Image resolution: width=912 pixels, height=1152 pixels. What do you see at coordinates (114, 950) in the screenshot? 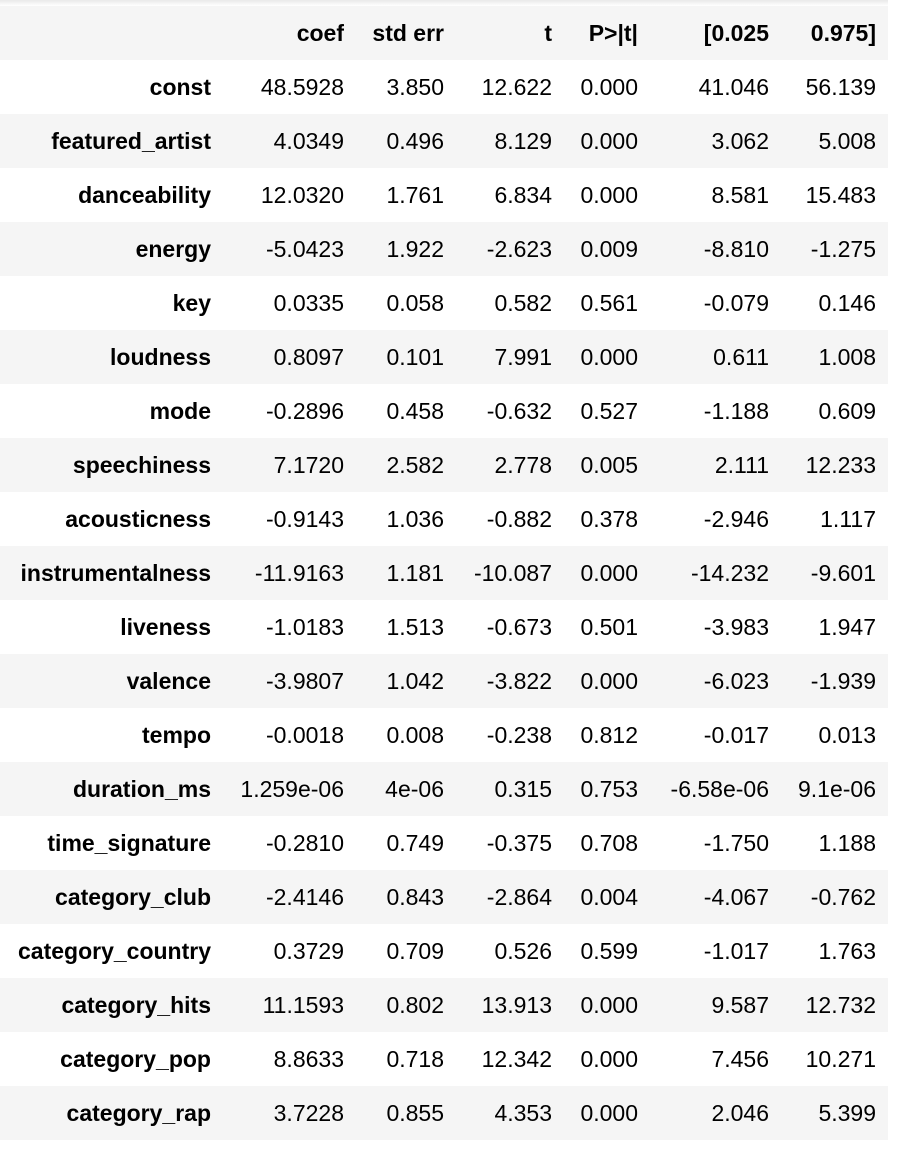
I see `row-label: category_country` at bounding box center [114, 950].